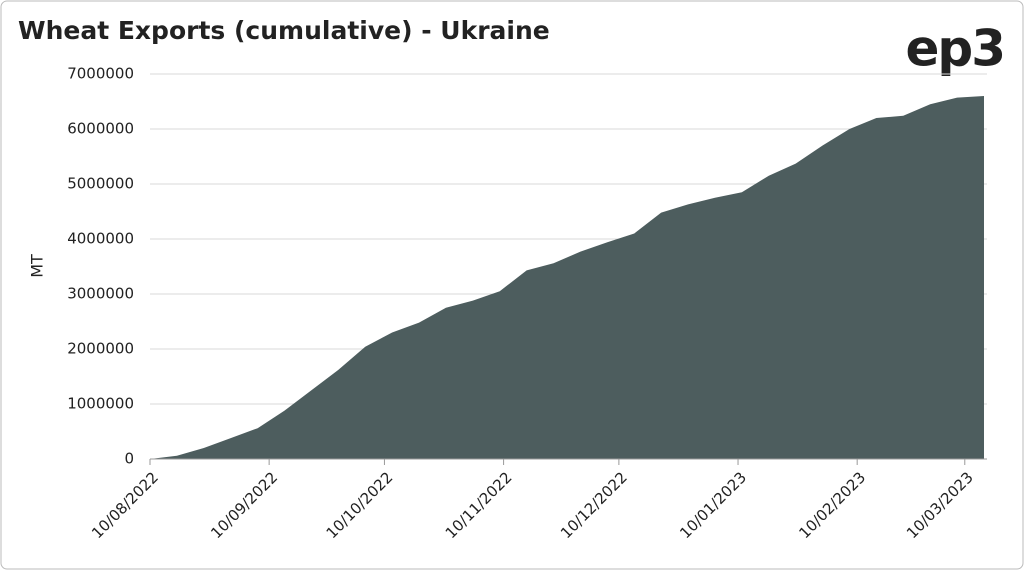  I want to click on y-tick-label: 2000000, so click(100, 349).